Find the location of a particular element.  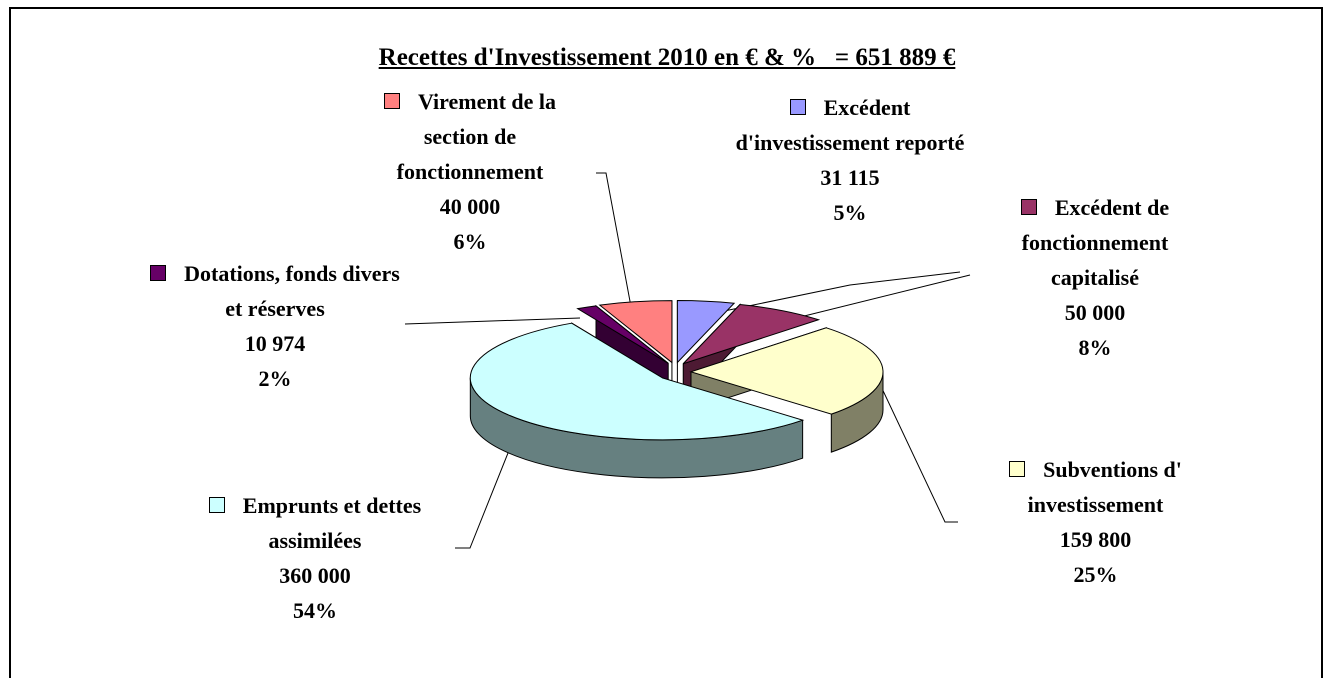

label-name: Excédent de fonctionnement capitalisé is located at coordinates (1095, 242).